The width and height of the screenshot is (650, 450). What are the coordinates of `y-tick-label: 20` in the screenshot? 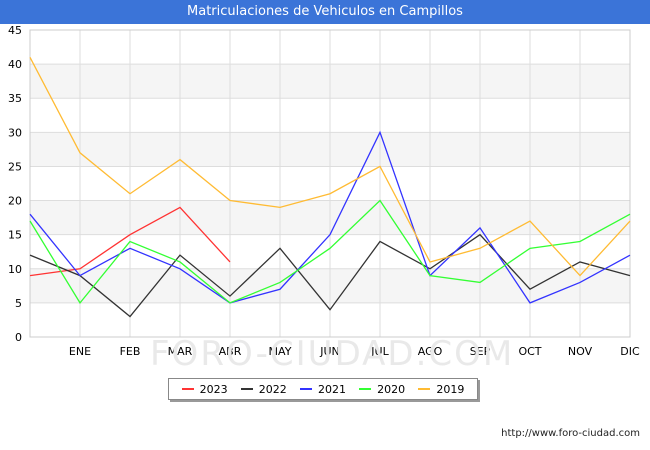 It's located at (15, 201).